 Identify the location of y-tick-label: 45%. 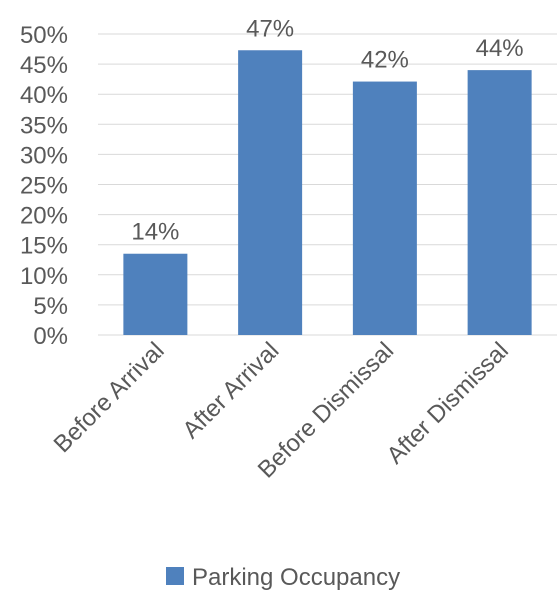
(44, 65).